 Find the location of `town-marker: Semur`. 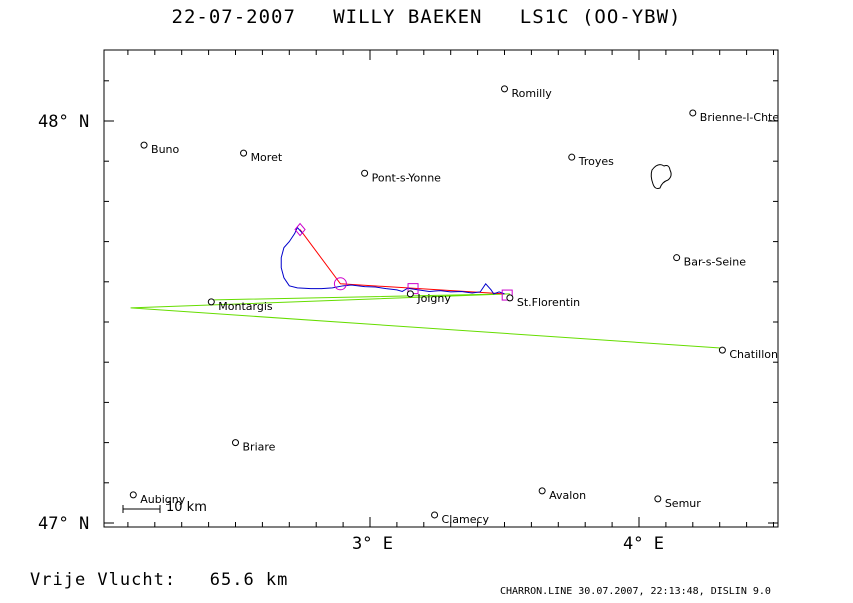

town-marker: Semur is located at coordinates (677, 502).